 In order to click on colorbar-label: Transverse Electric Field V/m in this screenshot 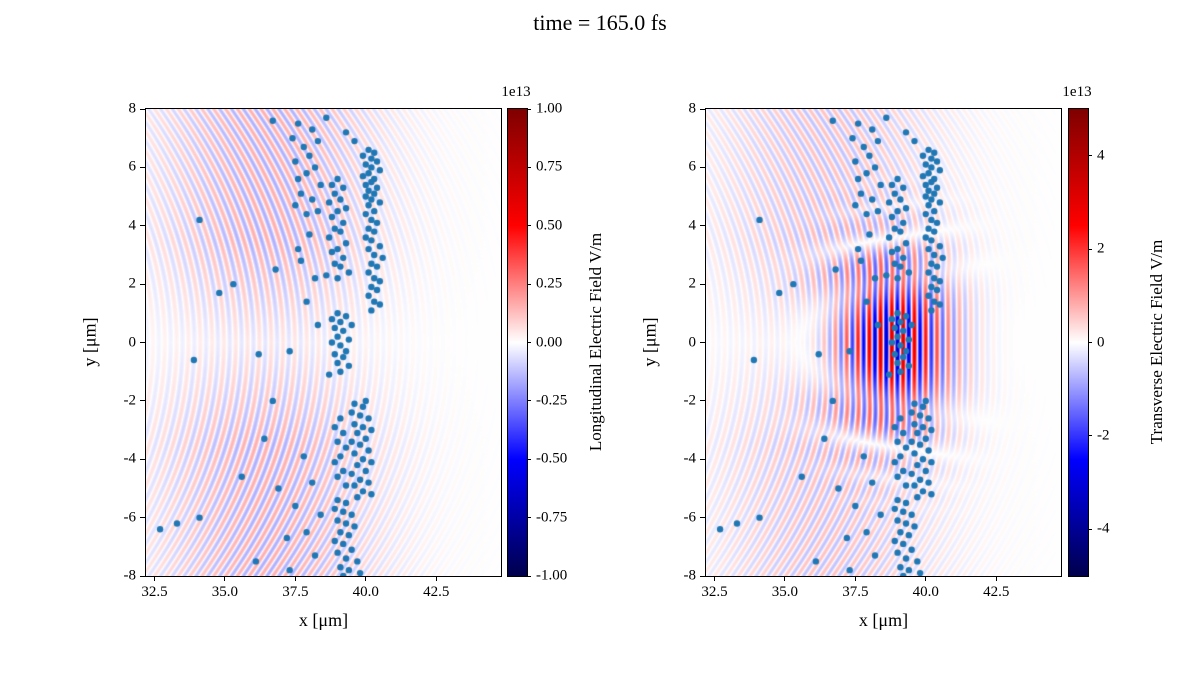, I will do `click(1156, 342)`.